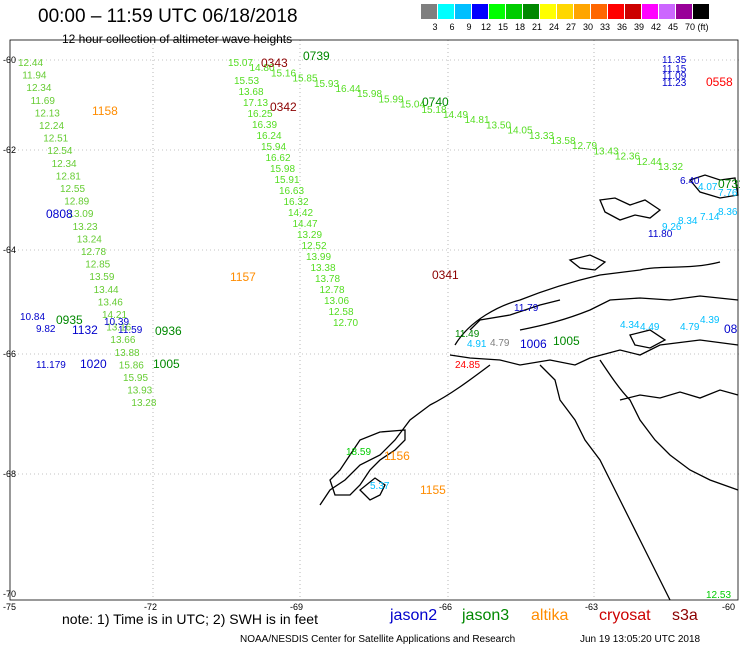 The width and height of the screenshot is (740, 650). Describe the element at coordinates (85, 227) in the screenshot. I see `swh-reading: 13.23` at that location.